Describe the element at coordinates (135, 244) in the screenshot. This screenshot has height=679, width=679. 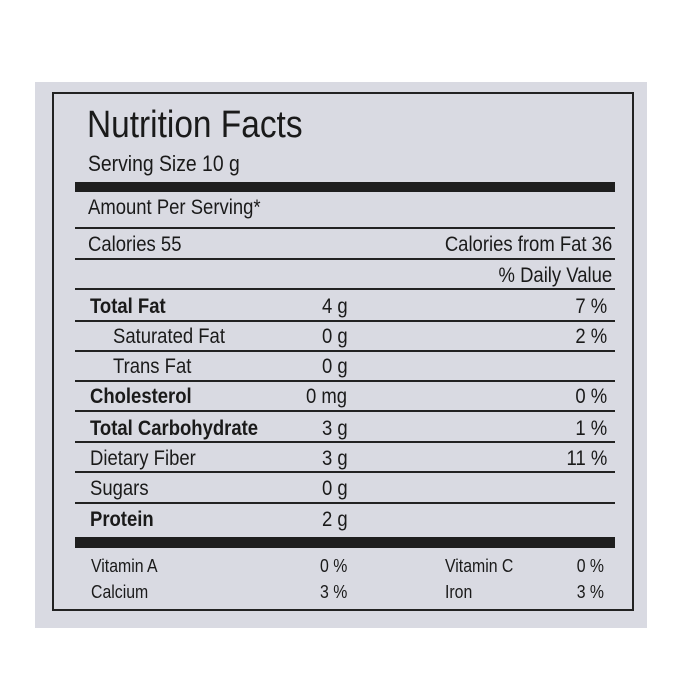
I see `calories: Calories 55` at that location.